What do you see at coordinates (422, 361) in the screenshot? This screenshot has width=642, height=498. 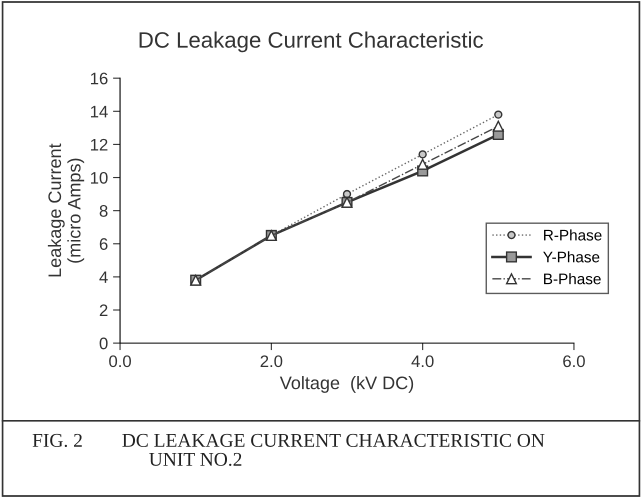 I see `x-tick-label: 4.0` at bounding box center [422, 361].